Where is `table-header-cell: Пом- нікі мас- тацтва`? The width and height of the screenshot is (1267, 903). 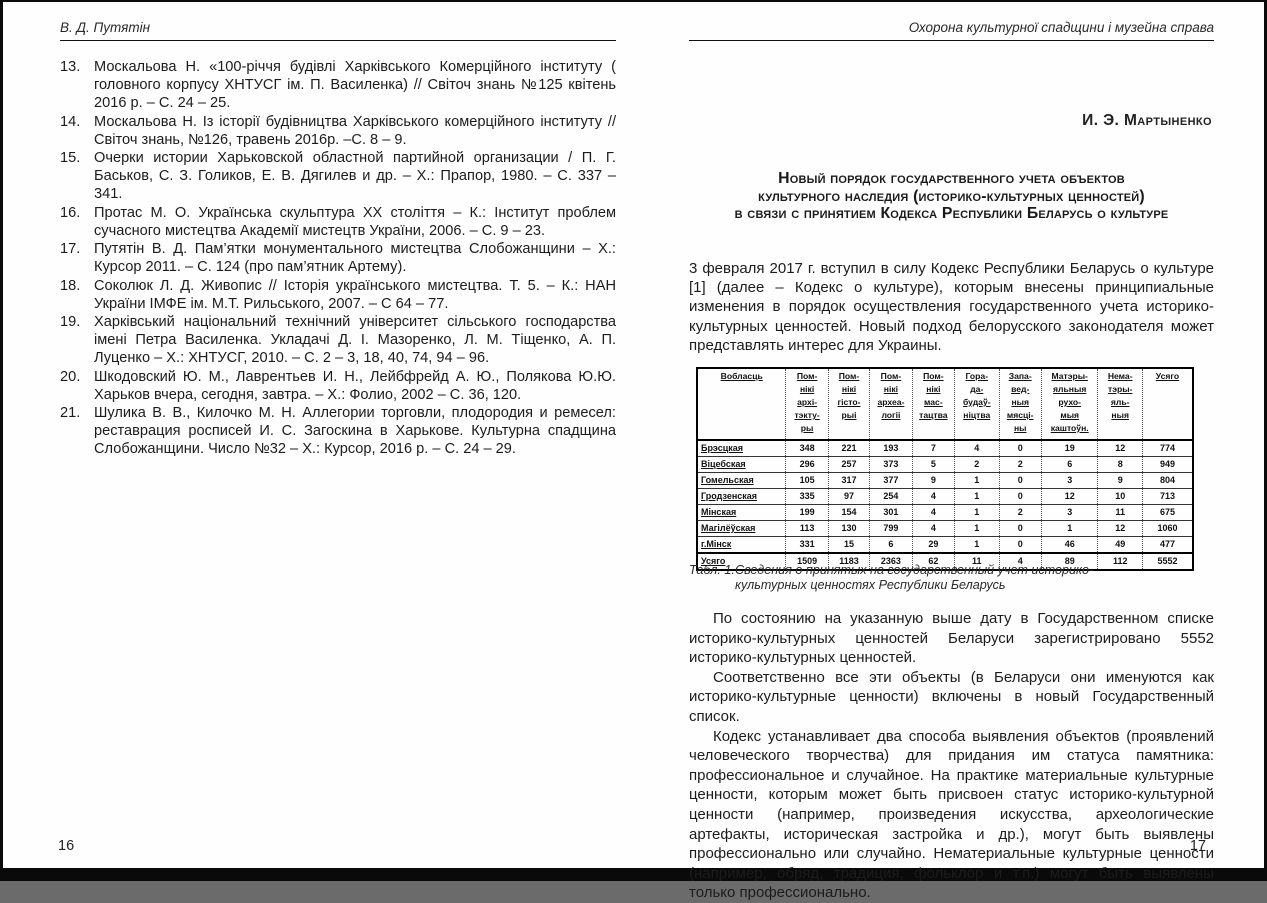
table-header-cell: Пом- нікі мас- тацтва is located at coordinates (933, 404).